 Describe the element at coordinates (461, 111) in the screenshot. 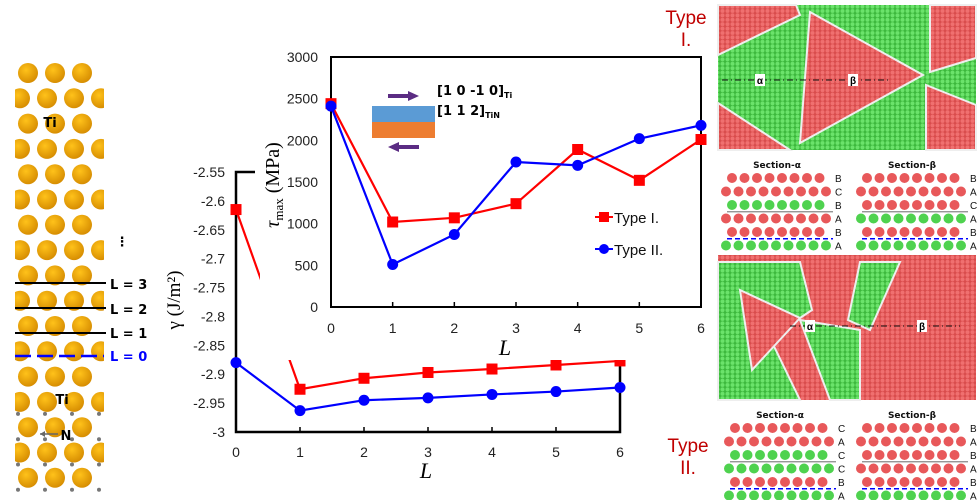

I see `direction-tin-text: [1 1 2]` at that location.